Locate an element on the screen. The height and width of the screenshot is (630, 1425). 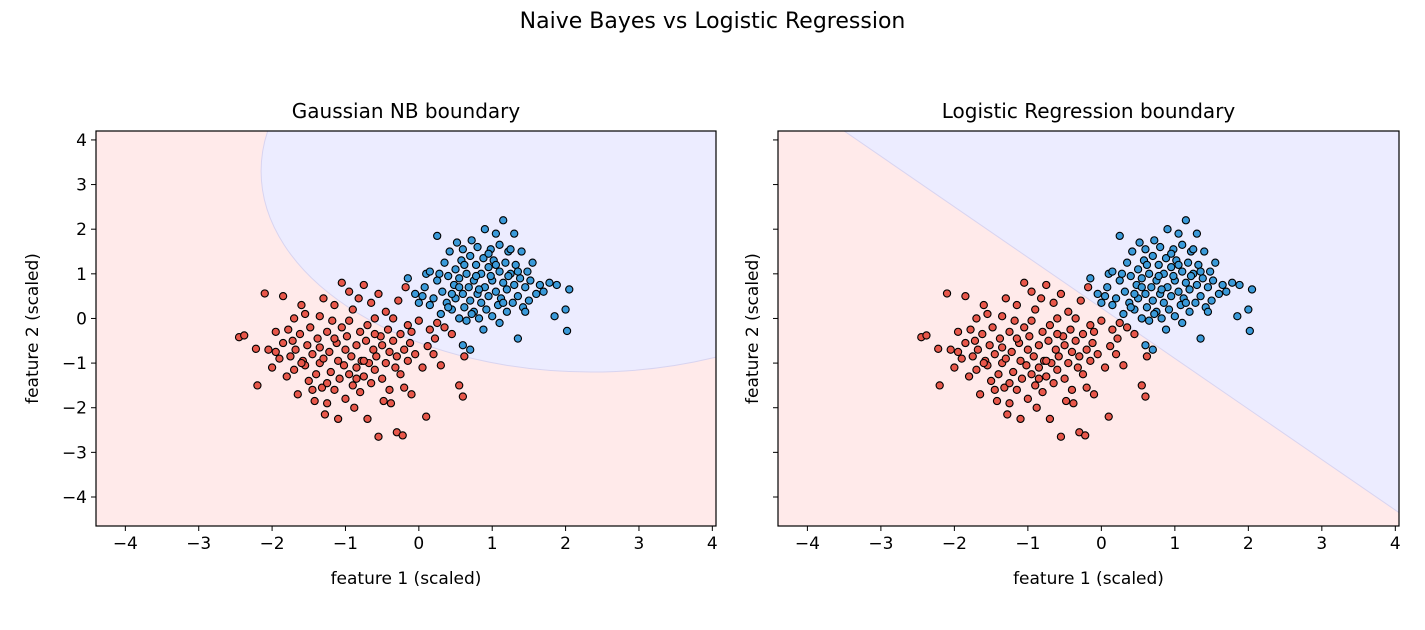
x-tick-label: −4 is located at coordinates (807, 544).